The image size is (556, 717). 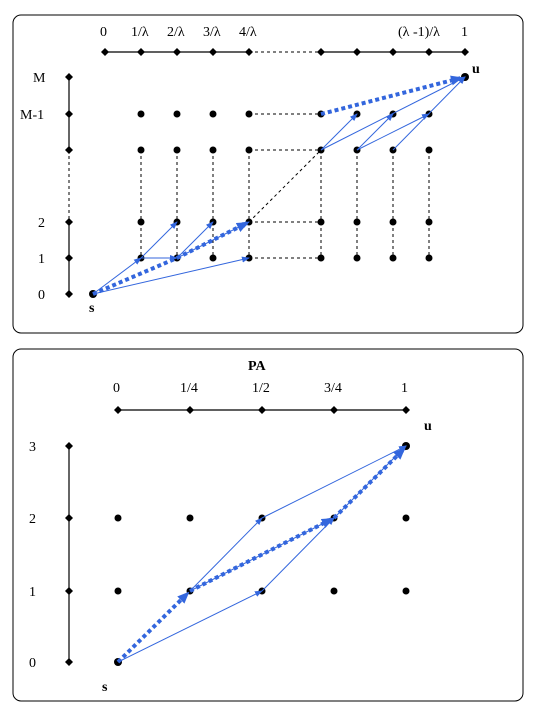 I want to click on top-x-tick-label-0: 0, so click(x=103, y=32).